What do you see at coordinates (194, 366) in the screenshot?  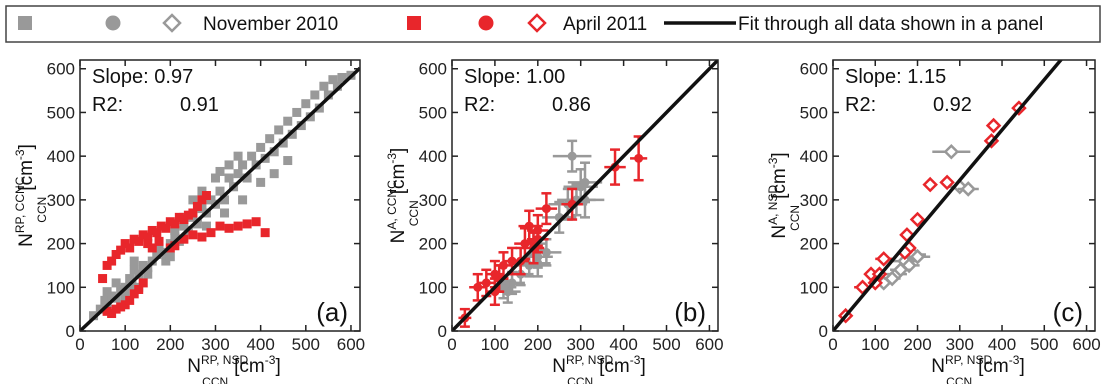 I see `x-axis-label-main: N` at bounding box center [194, 366].